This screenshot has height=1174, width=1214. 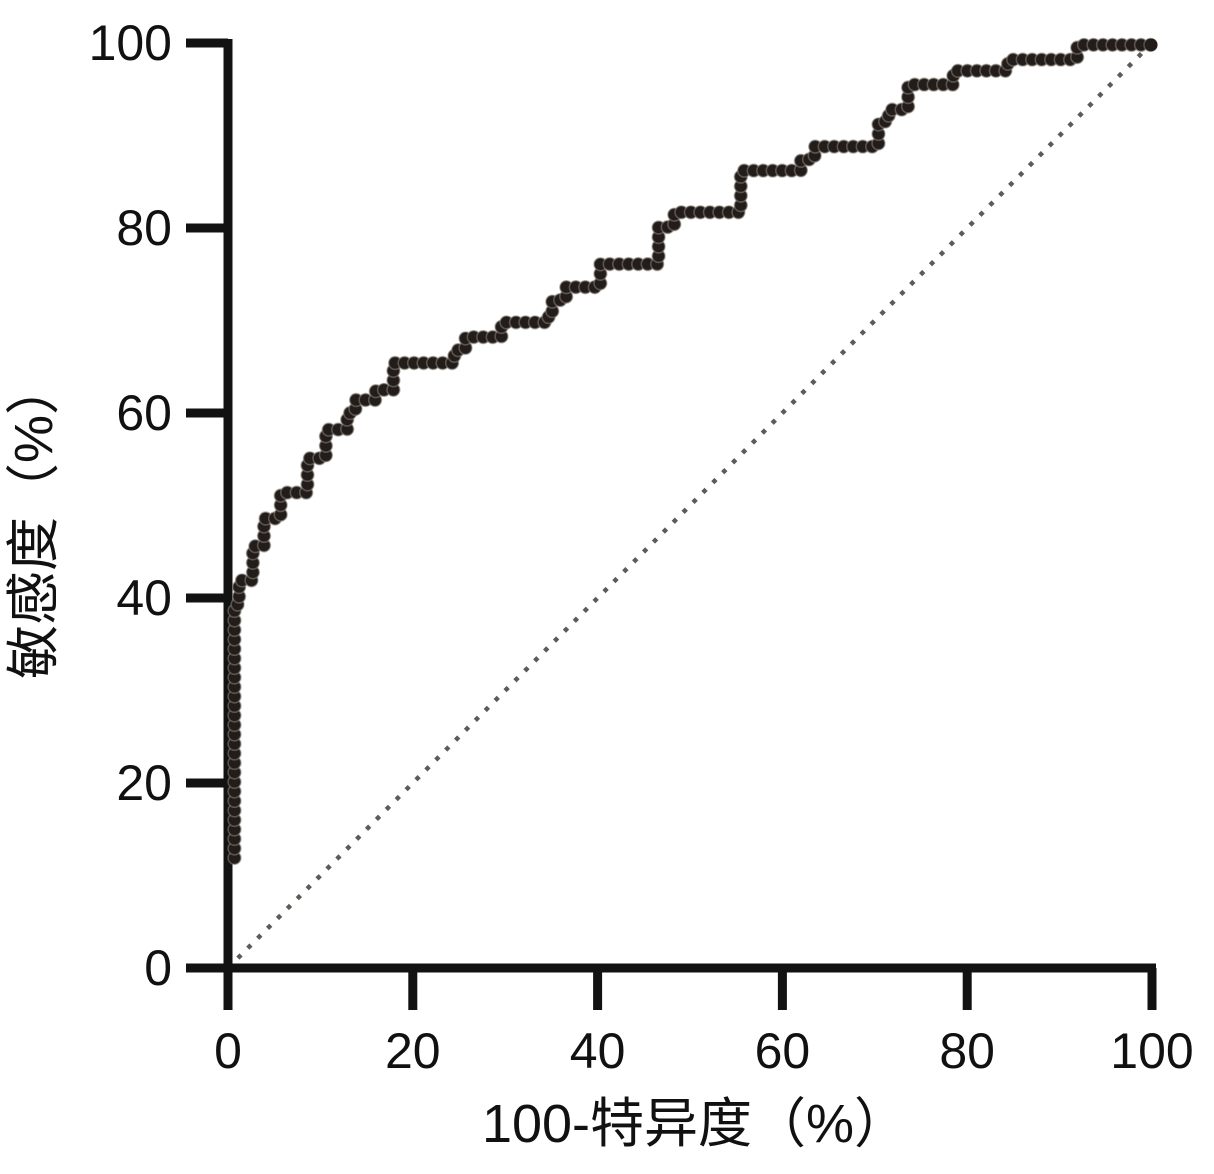 I want to click on x-axis-title: 100-特异度（%）, so click(x=695, y=1124).